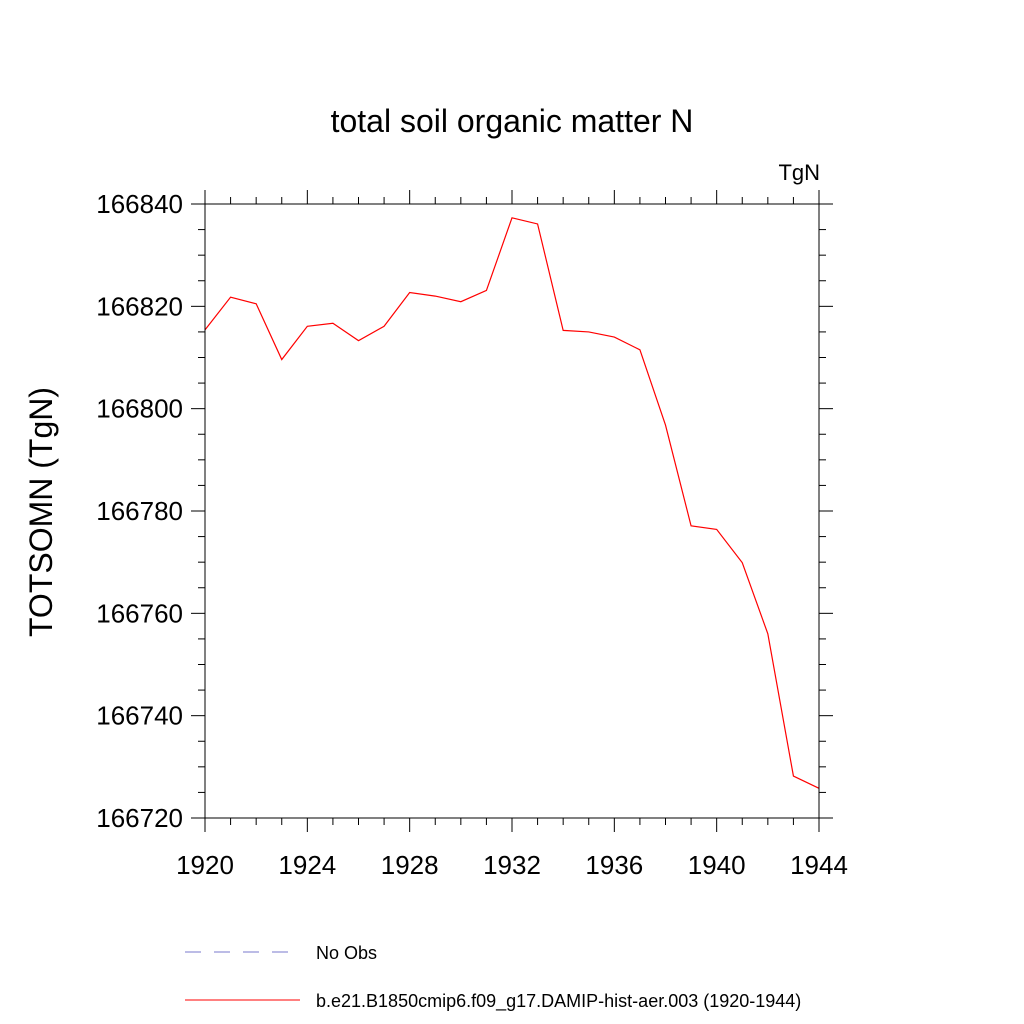 This screenshot has width=1024, height=1024. Describe the element at coordinates (717, 865) in the screenshot. I see `x-tick-label: 1940` at that location.